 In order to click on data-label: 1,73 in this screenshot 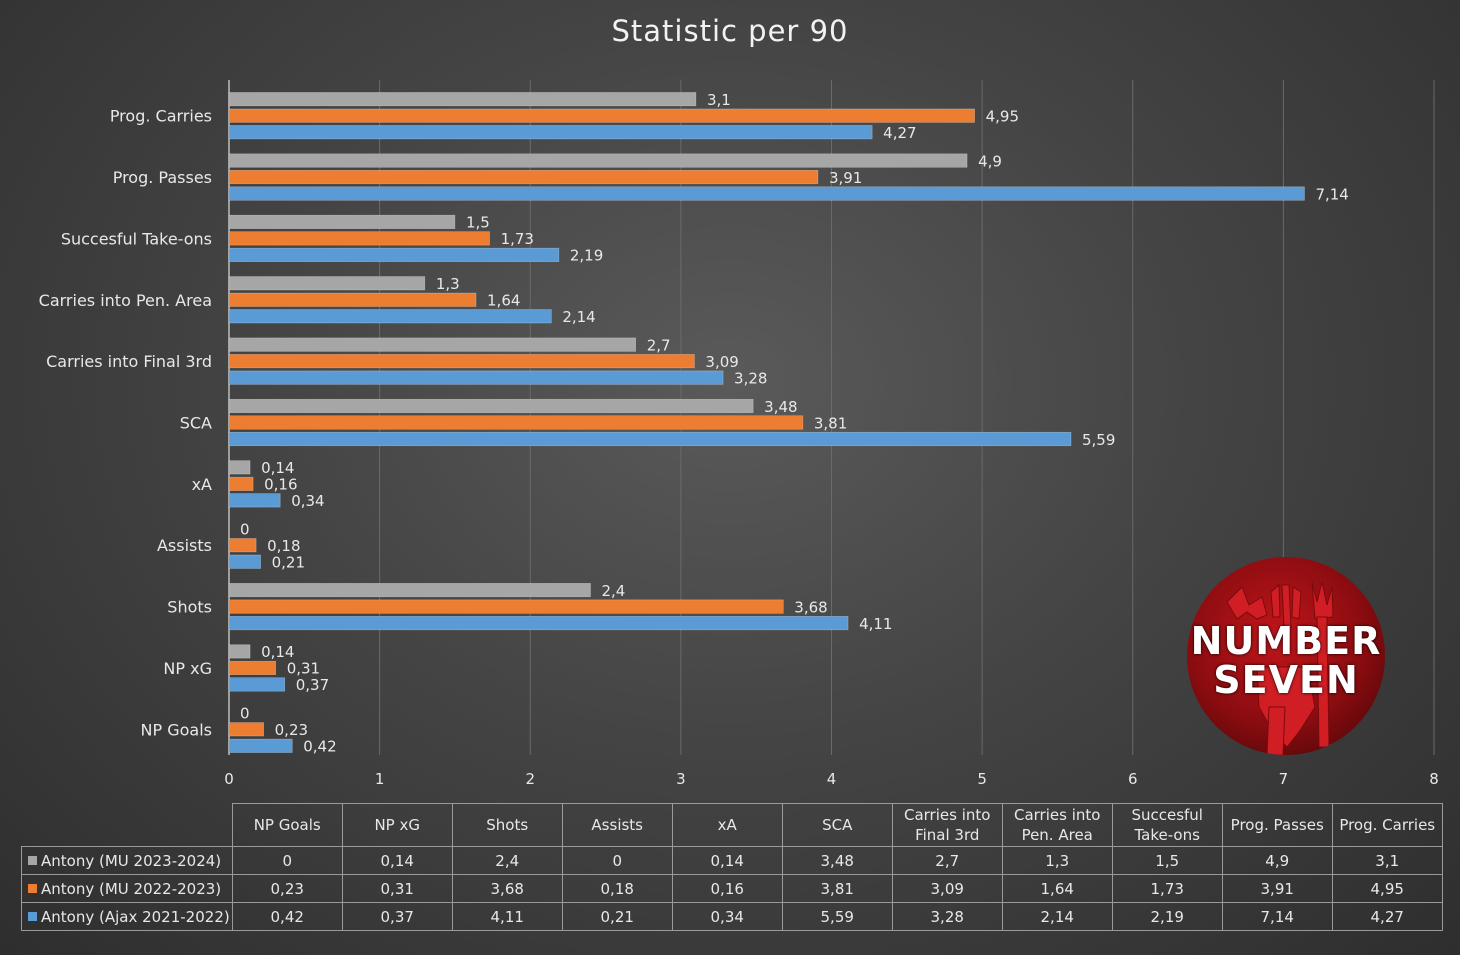, I will do `click(517, 239)`.